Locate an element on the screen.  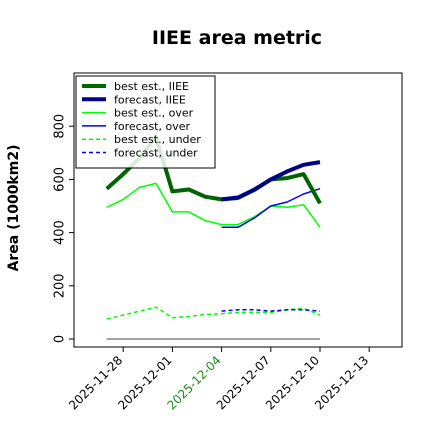
legend-label: best est., over is located at coordinates (154, 113).